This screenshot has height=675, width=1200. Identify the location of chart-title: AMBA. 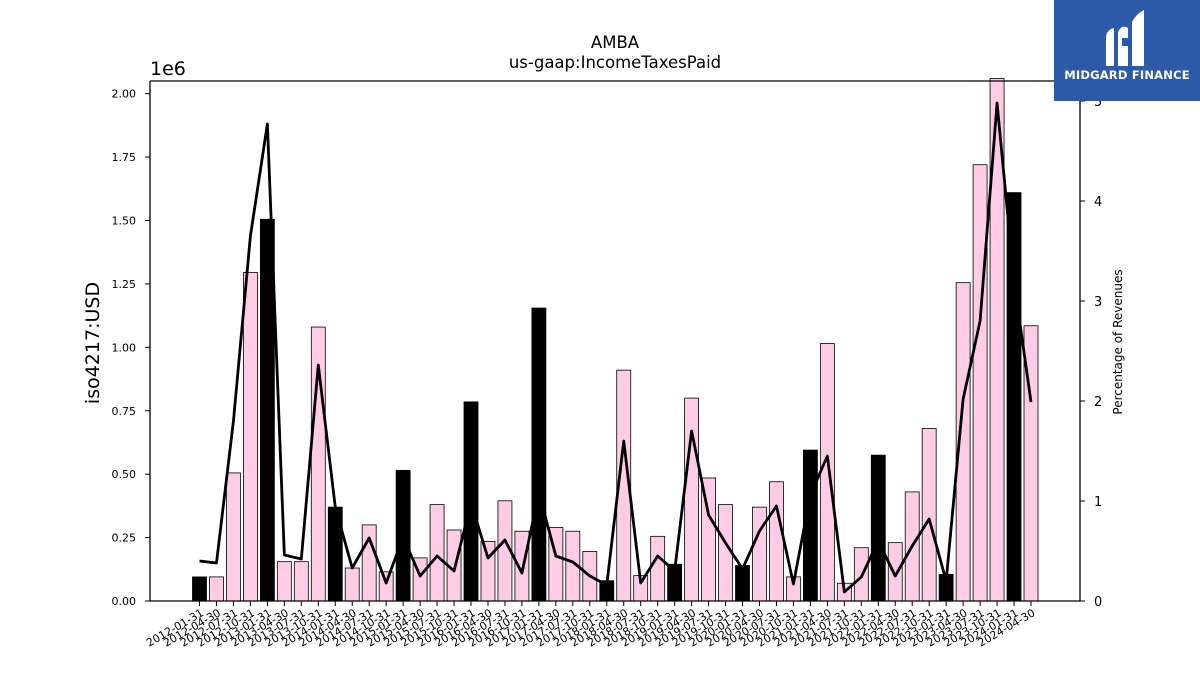
(615, 42).